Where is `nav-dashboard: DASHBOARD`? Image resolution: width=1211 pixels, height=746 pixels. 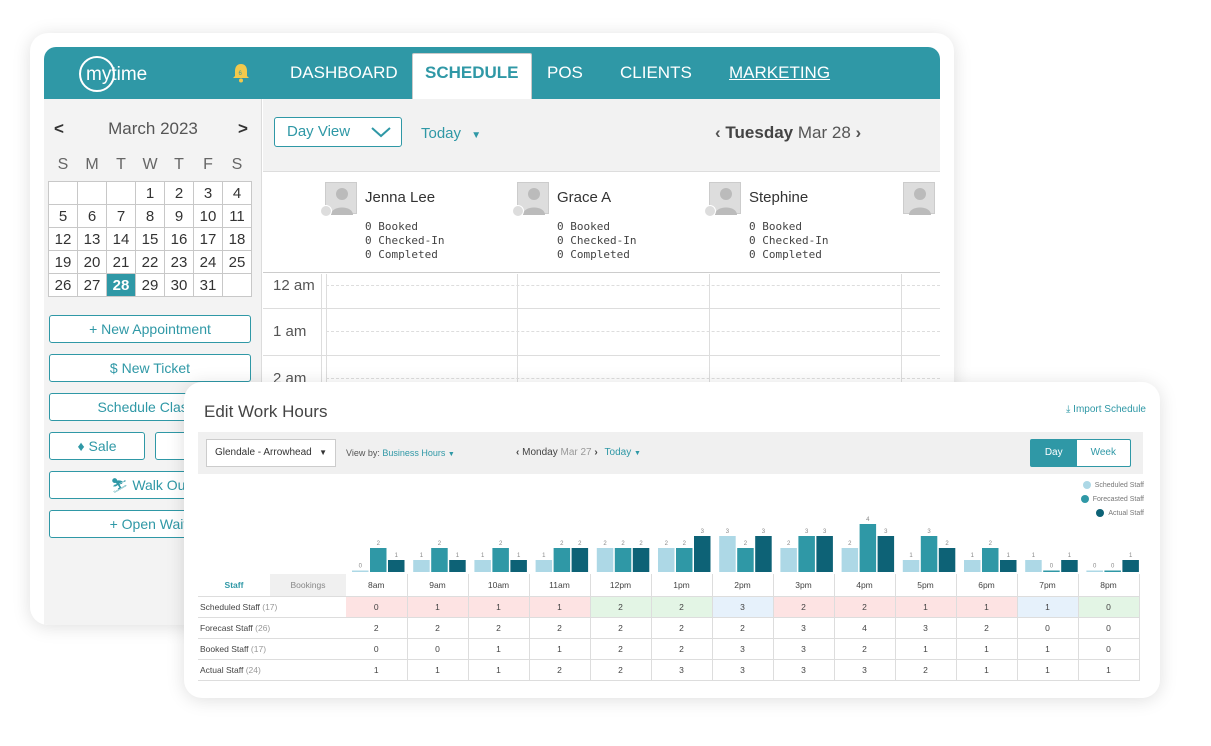 nav-dashboard: DASHBOARD is located at coordinates (344, 72).